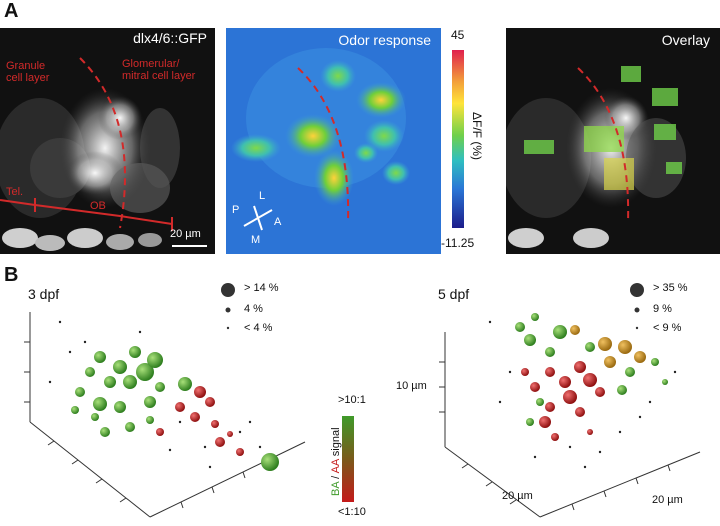 This screenshot has height=526, width=720. Describe the element at coordinates (278, 222) in the screenshot. I see `compass-a: A` at that location.